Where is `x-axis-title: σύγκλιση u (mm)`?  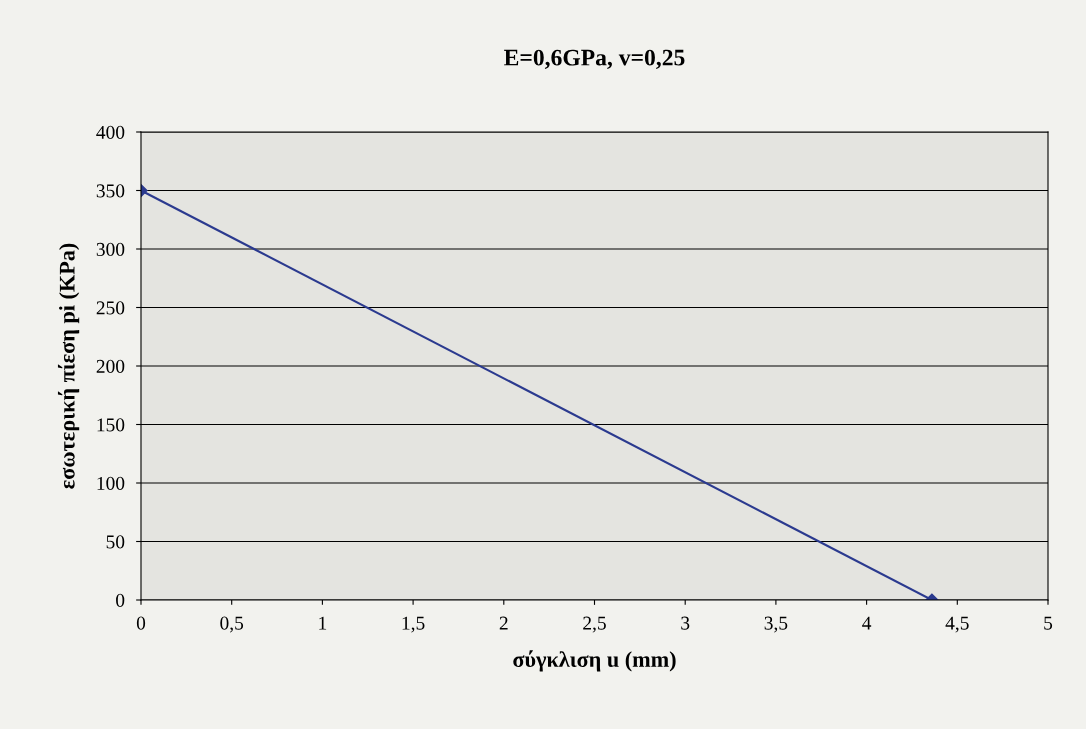
x-axis-title: σύγκλιση u (mm) is located at coordinates (594, 661).